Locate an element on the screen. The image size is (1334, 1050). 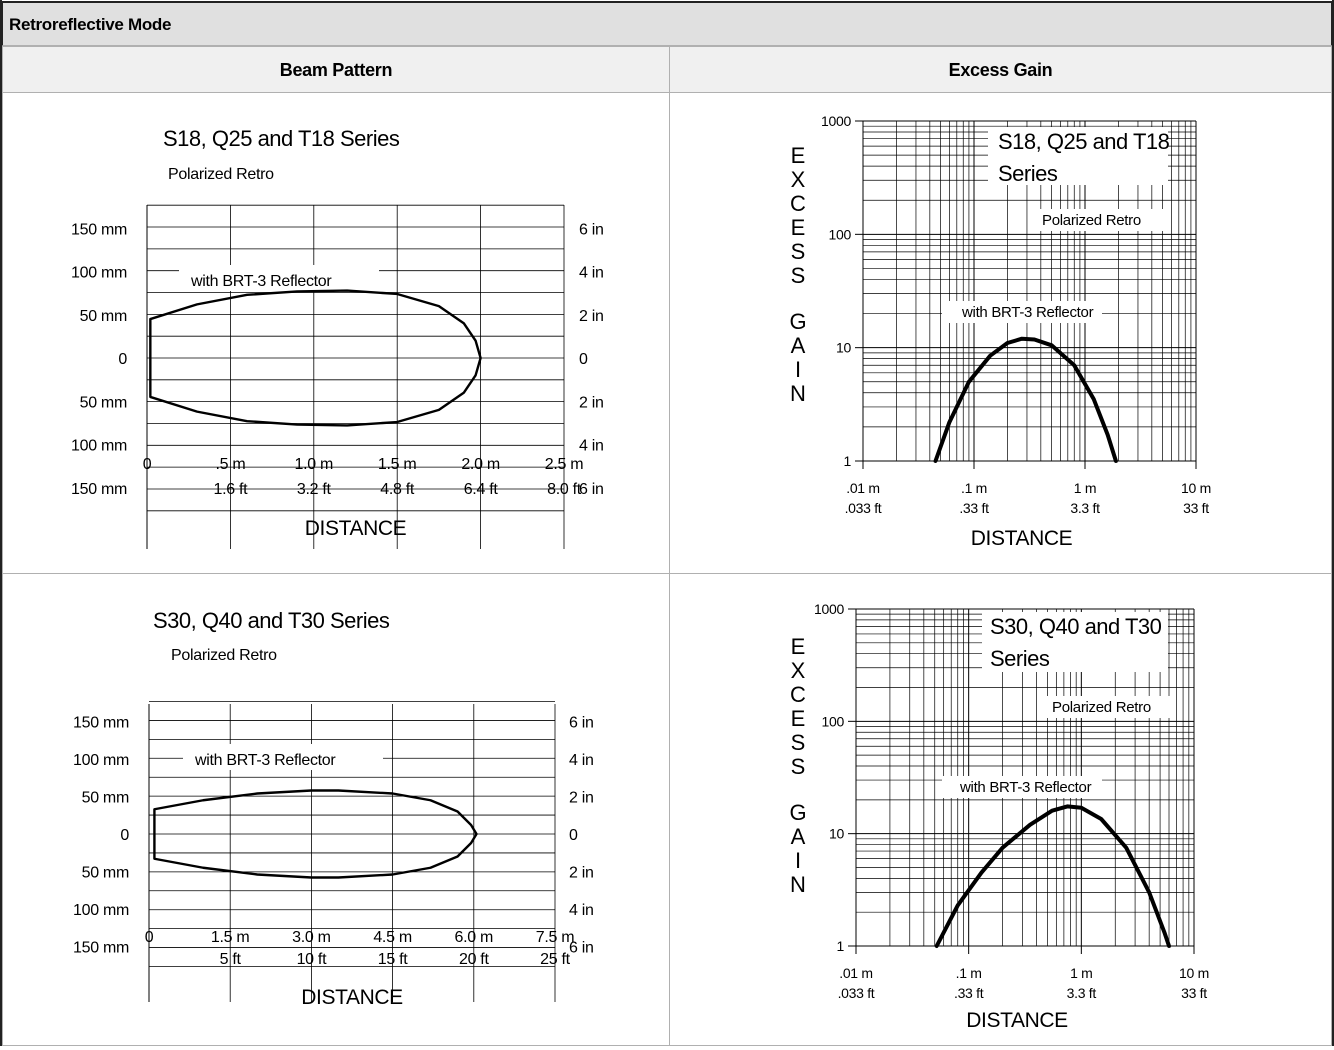
series-title: S18, Q25 and T18 Series is located at coordinates (281, 138).